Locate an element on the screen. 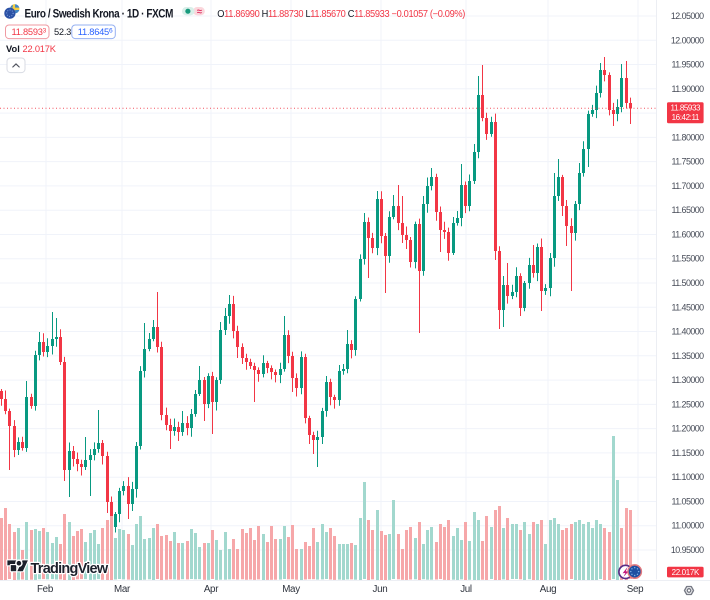 This screenshot has width=710, height=600. svg-text: Aug is located at coordinates (548, 589).